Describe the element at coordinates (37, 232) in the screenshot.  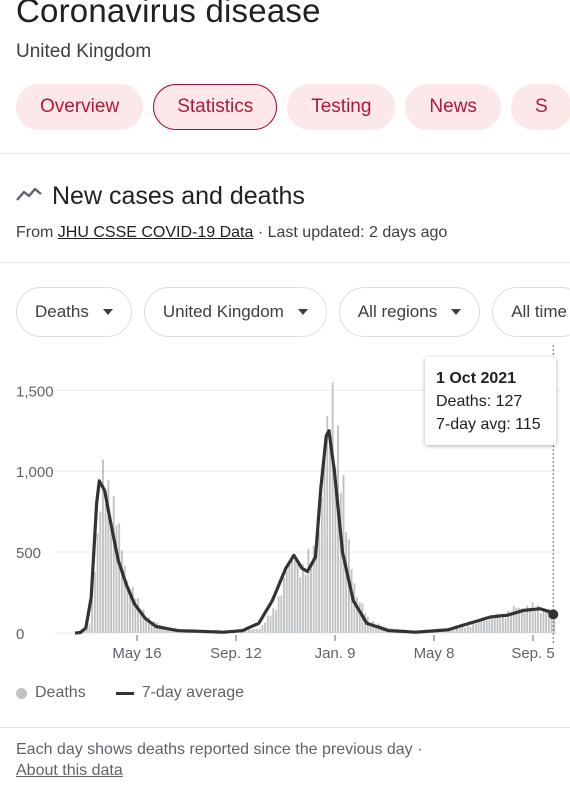
I see `source-prefix: From` at that location.